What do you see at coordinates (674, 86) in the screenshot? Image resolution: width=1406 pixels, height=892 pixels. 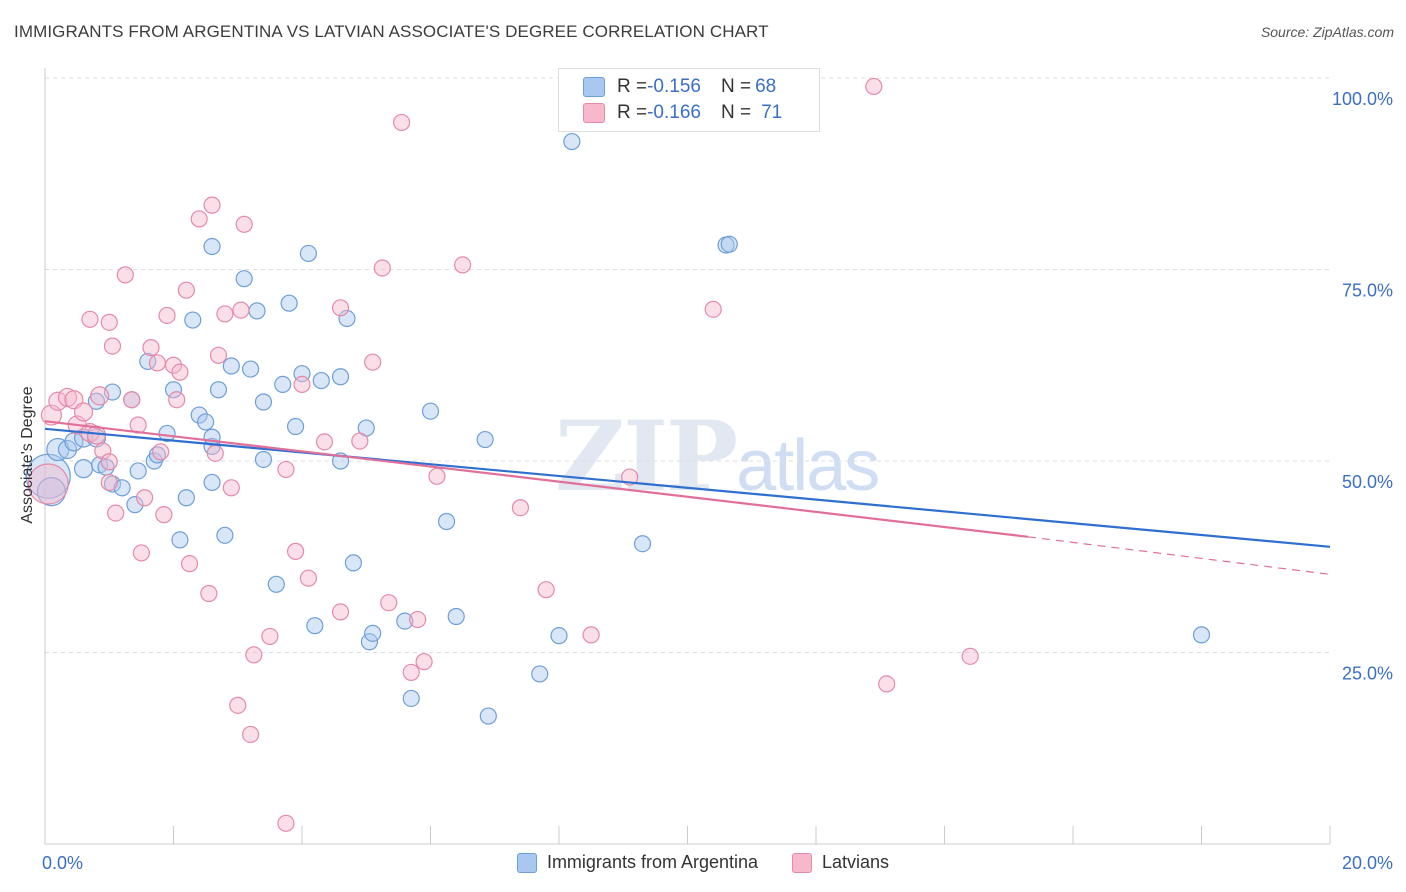 I see `r-value: -0.156` at bounding box center [674, 86].